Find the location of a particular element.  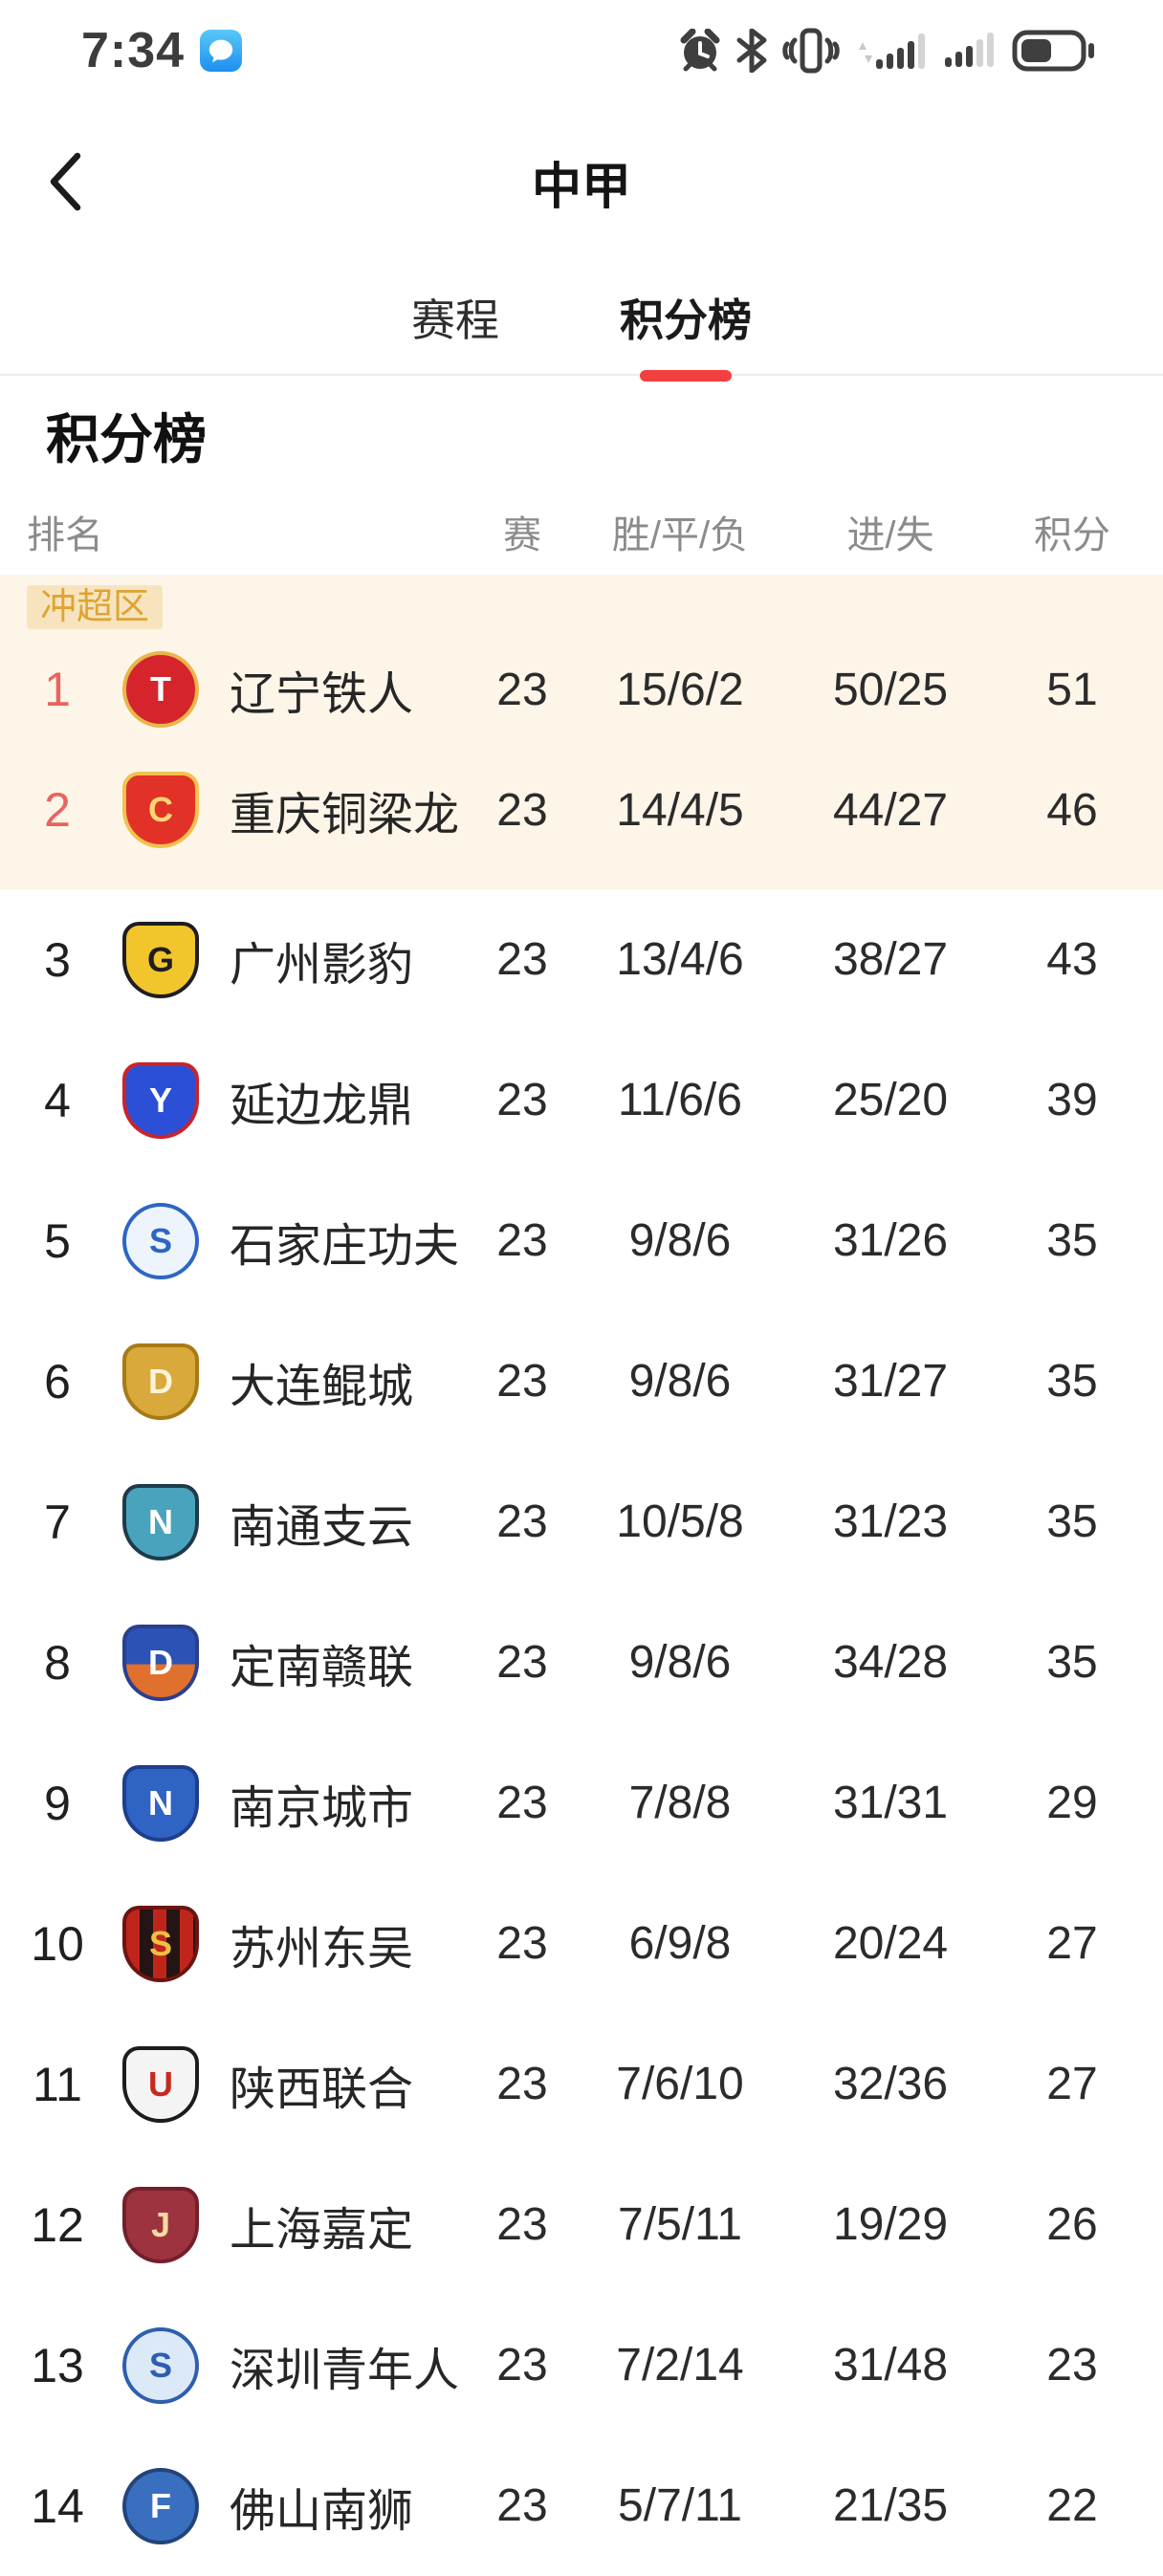

table-row: 5 S 石家庄功夫 23 9/8/6 31/26 35 is located at coordinates (581, 1240).